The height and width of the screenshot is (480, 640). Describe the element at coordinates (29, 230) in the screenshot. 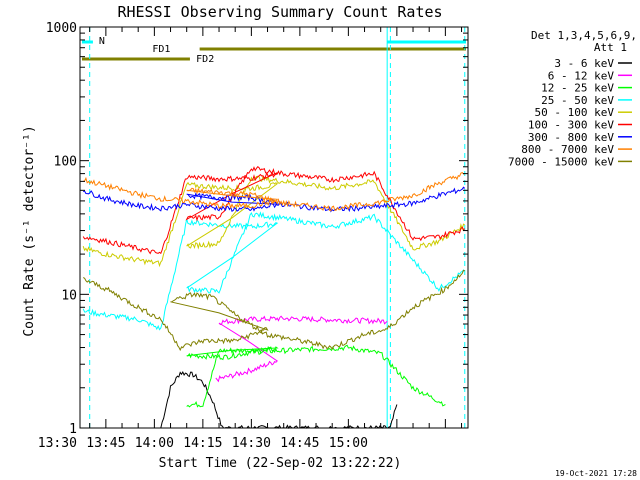

I see `y-axis-label: Count Rate (s⁻¹ detector⁻¹)` at that location.